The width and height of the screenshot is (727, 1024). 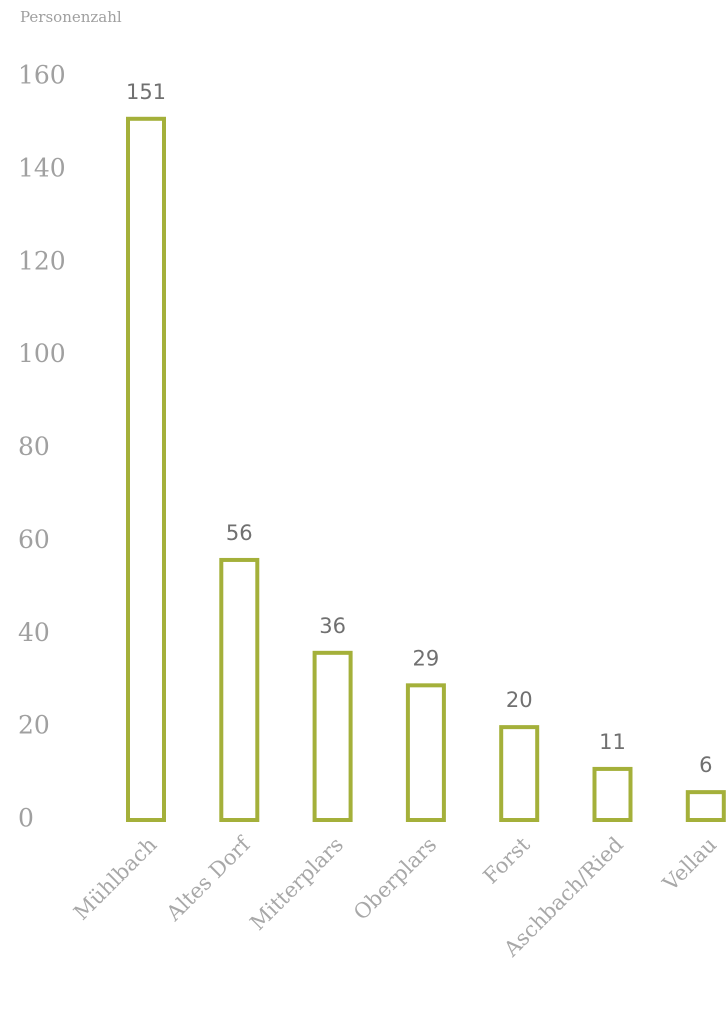 I want to click on x-tick-label: Vellau, so click(x=689, y=864).